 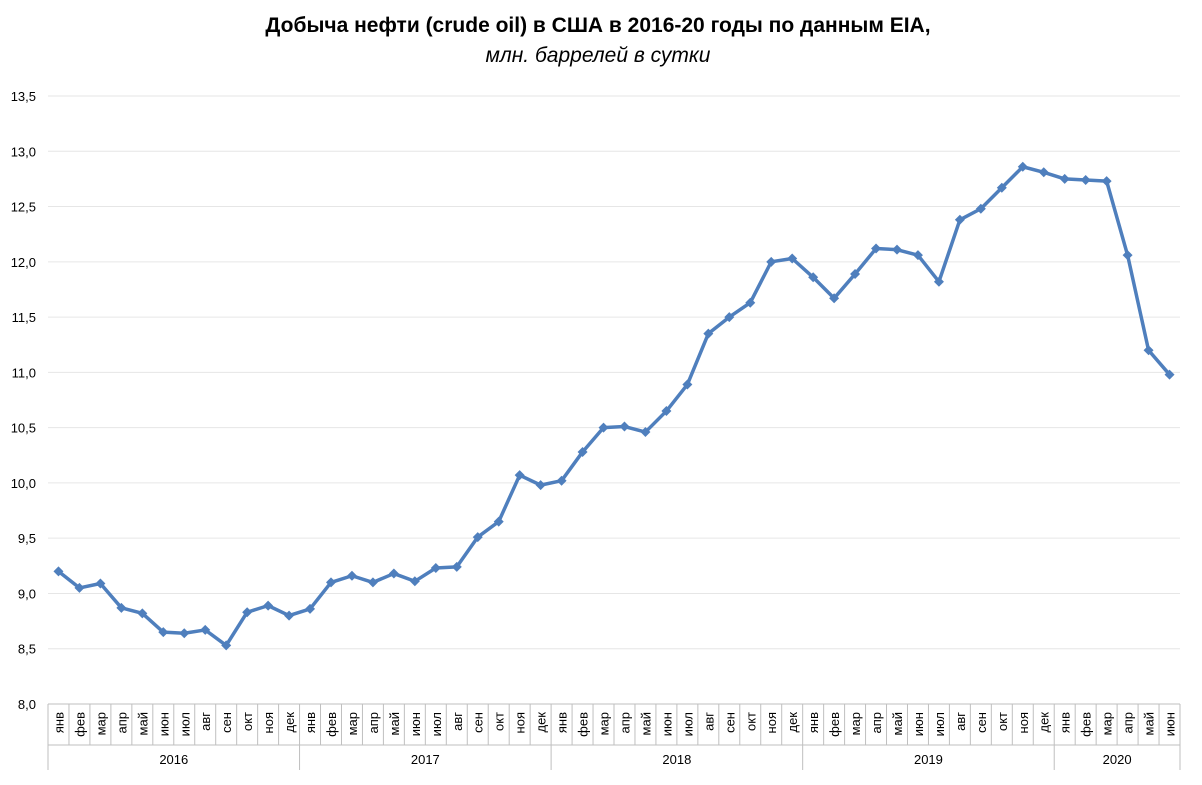 What do you see at coordinates (23, 96) in the screenshot?
I see `y-tick-label: 13,5` at bounding box center [23, 96].